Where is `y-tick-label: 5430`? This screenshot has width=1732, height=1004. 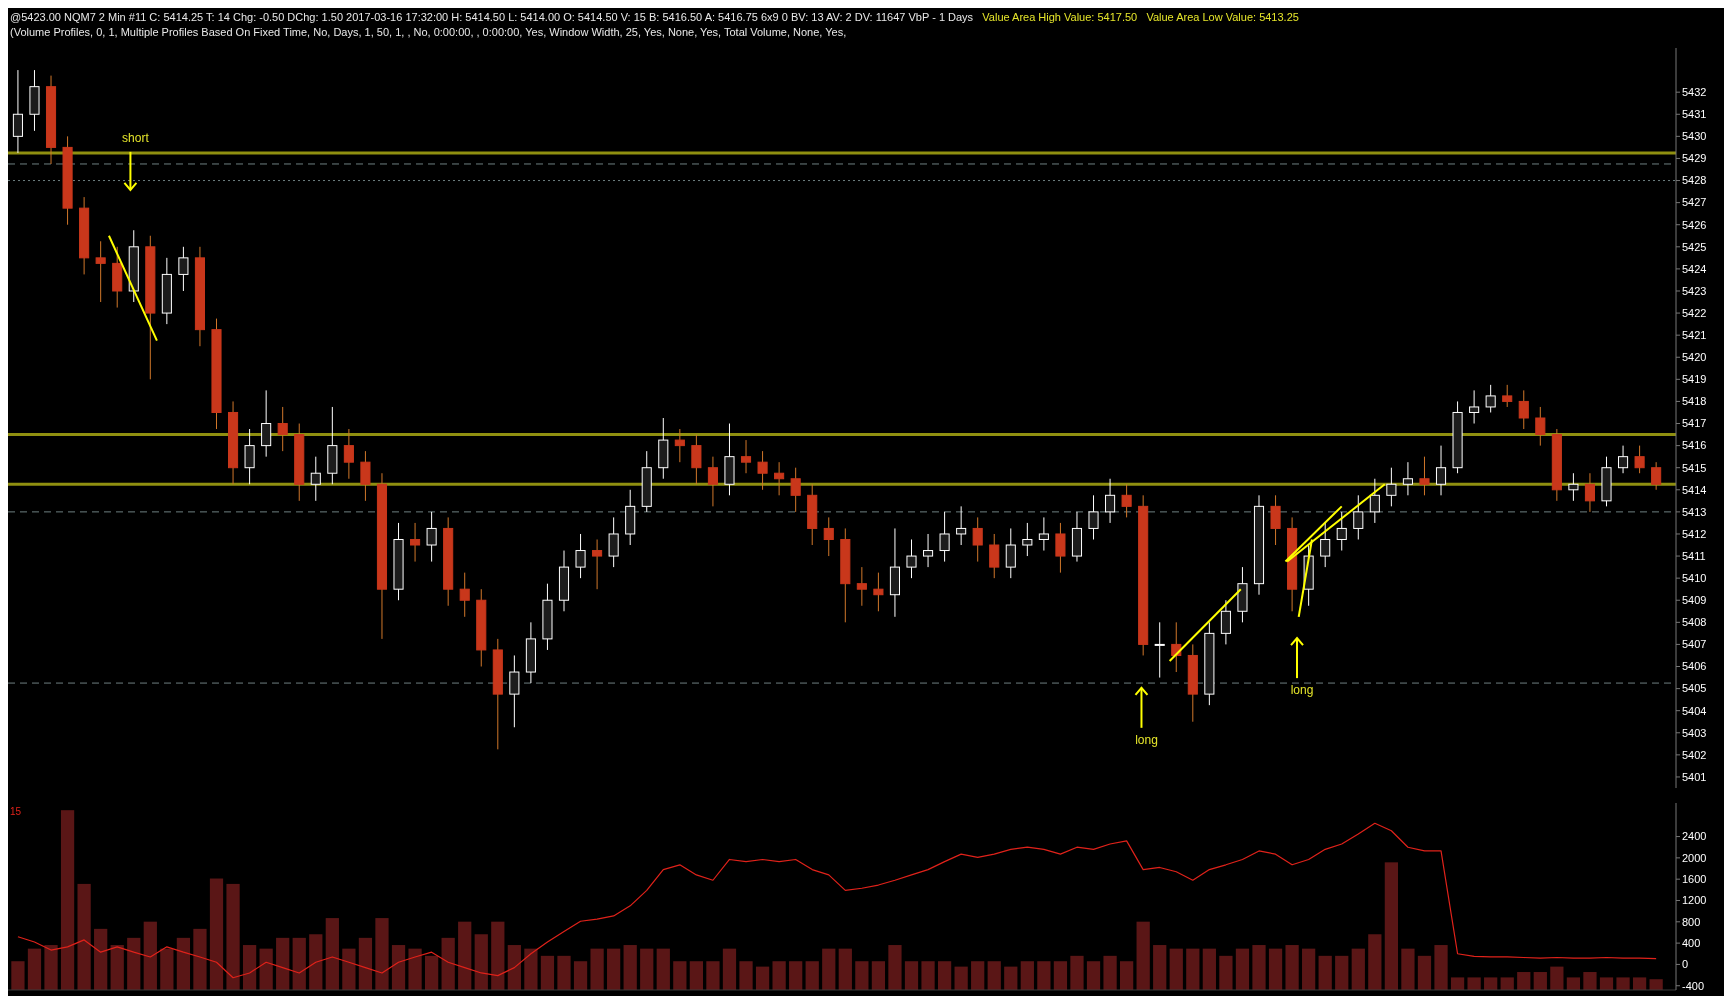 y-tick-label: 5430 is located at coordinates (1694, 136).